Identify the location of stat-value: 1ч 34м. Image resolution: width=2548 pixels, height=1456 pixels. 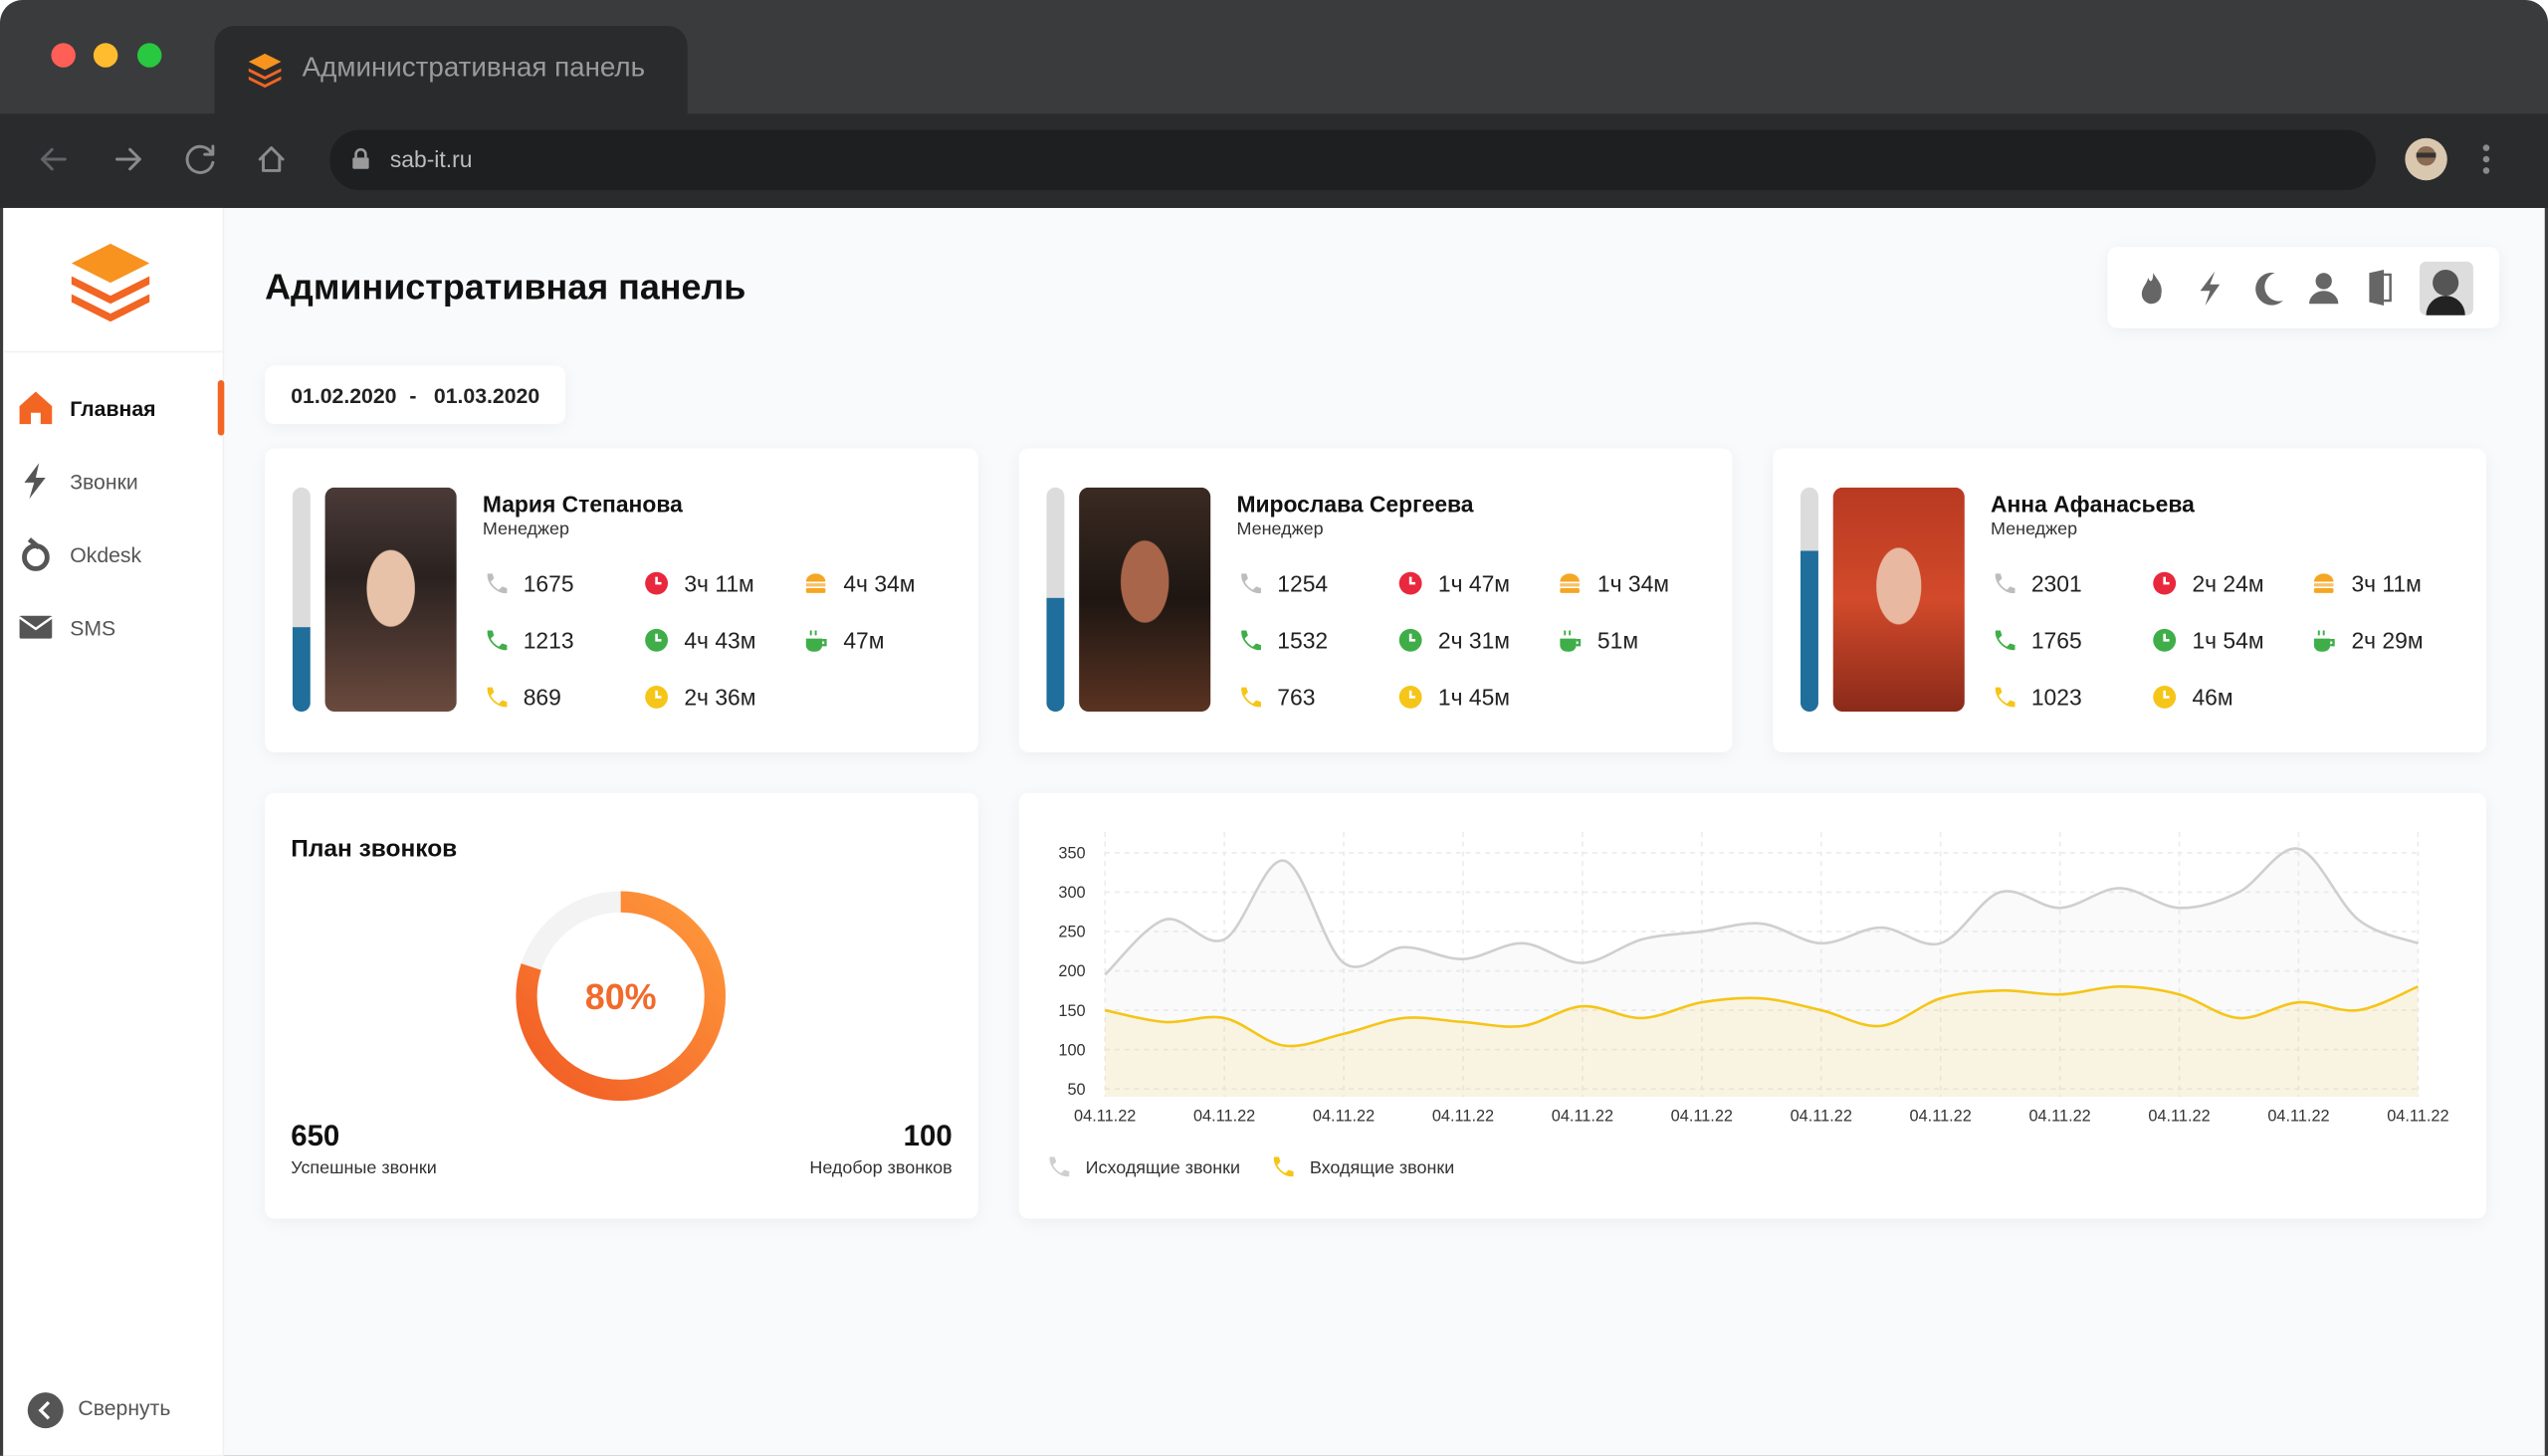
(1633, 583).